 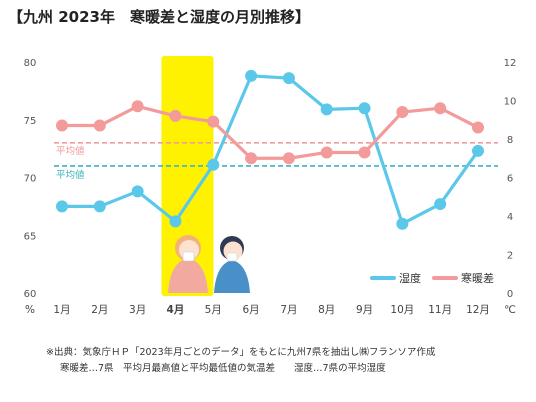 I want to click on x-tick-label: 3月, so click(x=137, y=310).